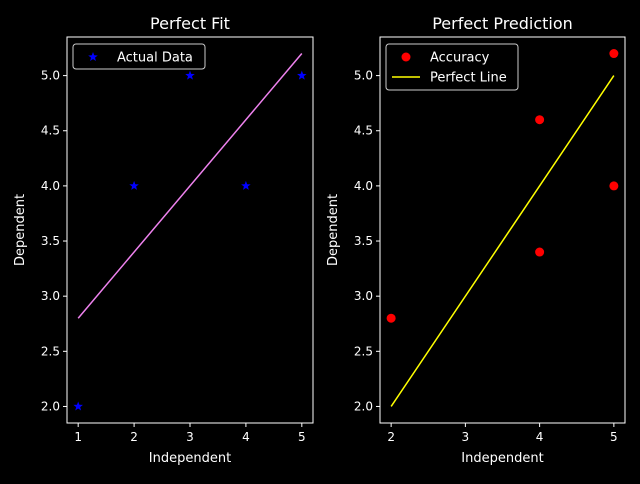  What do you see at coordinates (155, 58) in the screenshot?
I see `legend-label: Actual Data` at bounding box center [155, 58].